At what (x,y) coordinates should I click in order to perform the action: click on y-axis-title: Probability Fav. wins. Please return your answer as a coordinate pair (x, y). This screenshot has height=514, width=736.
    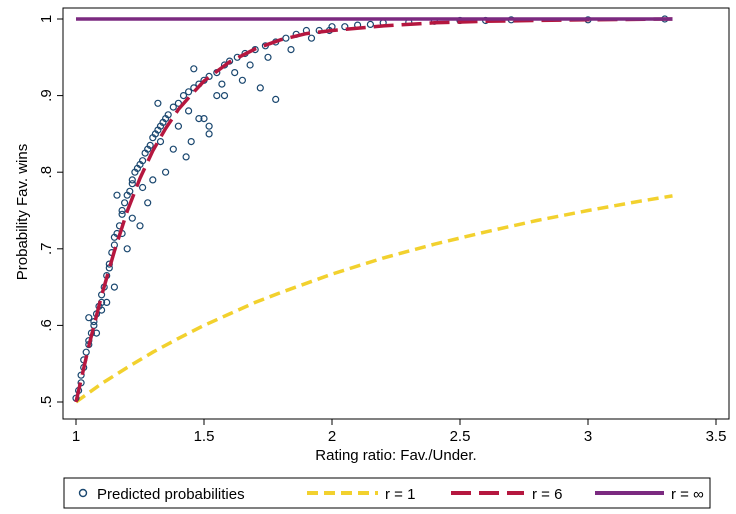
    Looking at the image, I should click on (22, 212).